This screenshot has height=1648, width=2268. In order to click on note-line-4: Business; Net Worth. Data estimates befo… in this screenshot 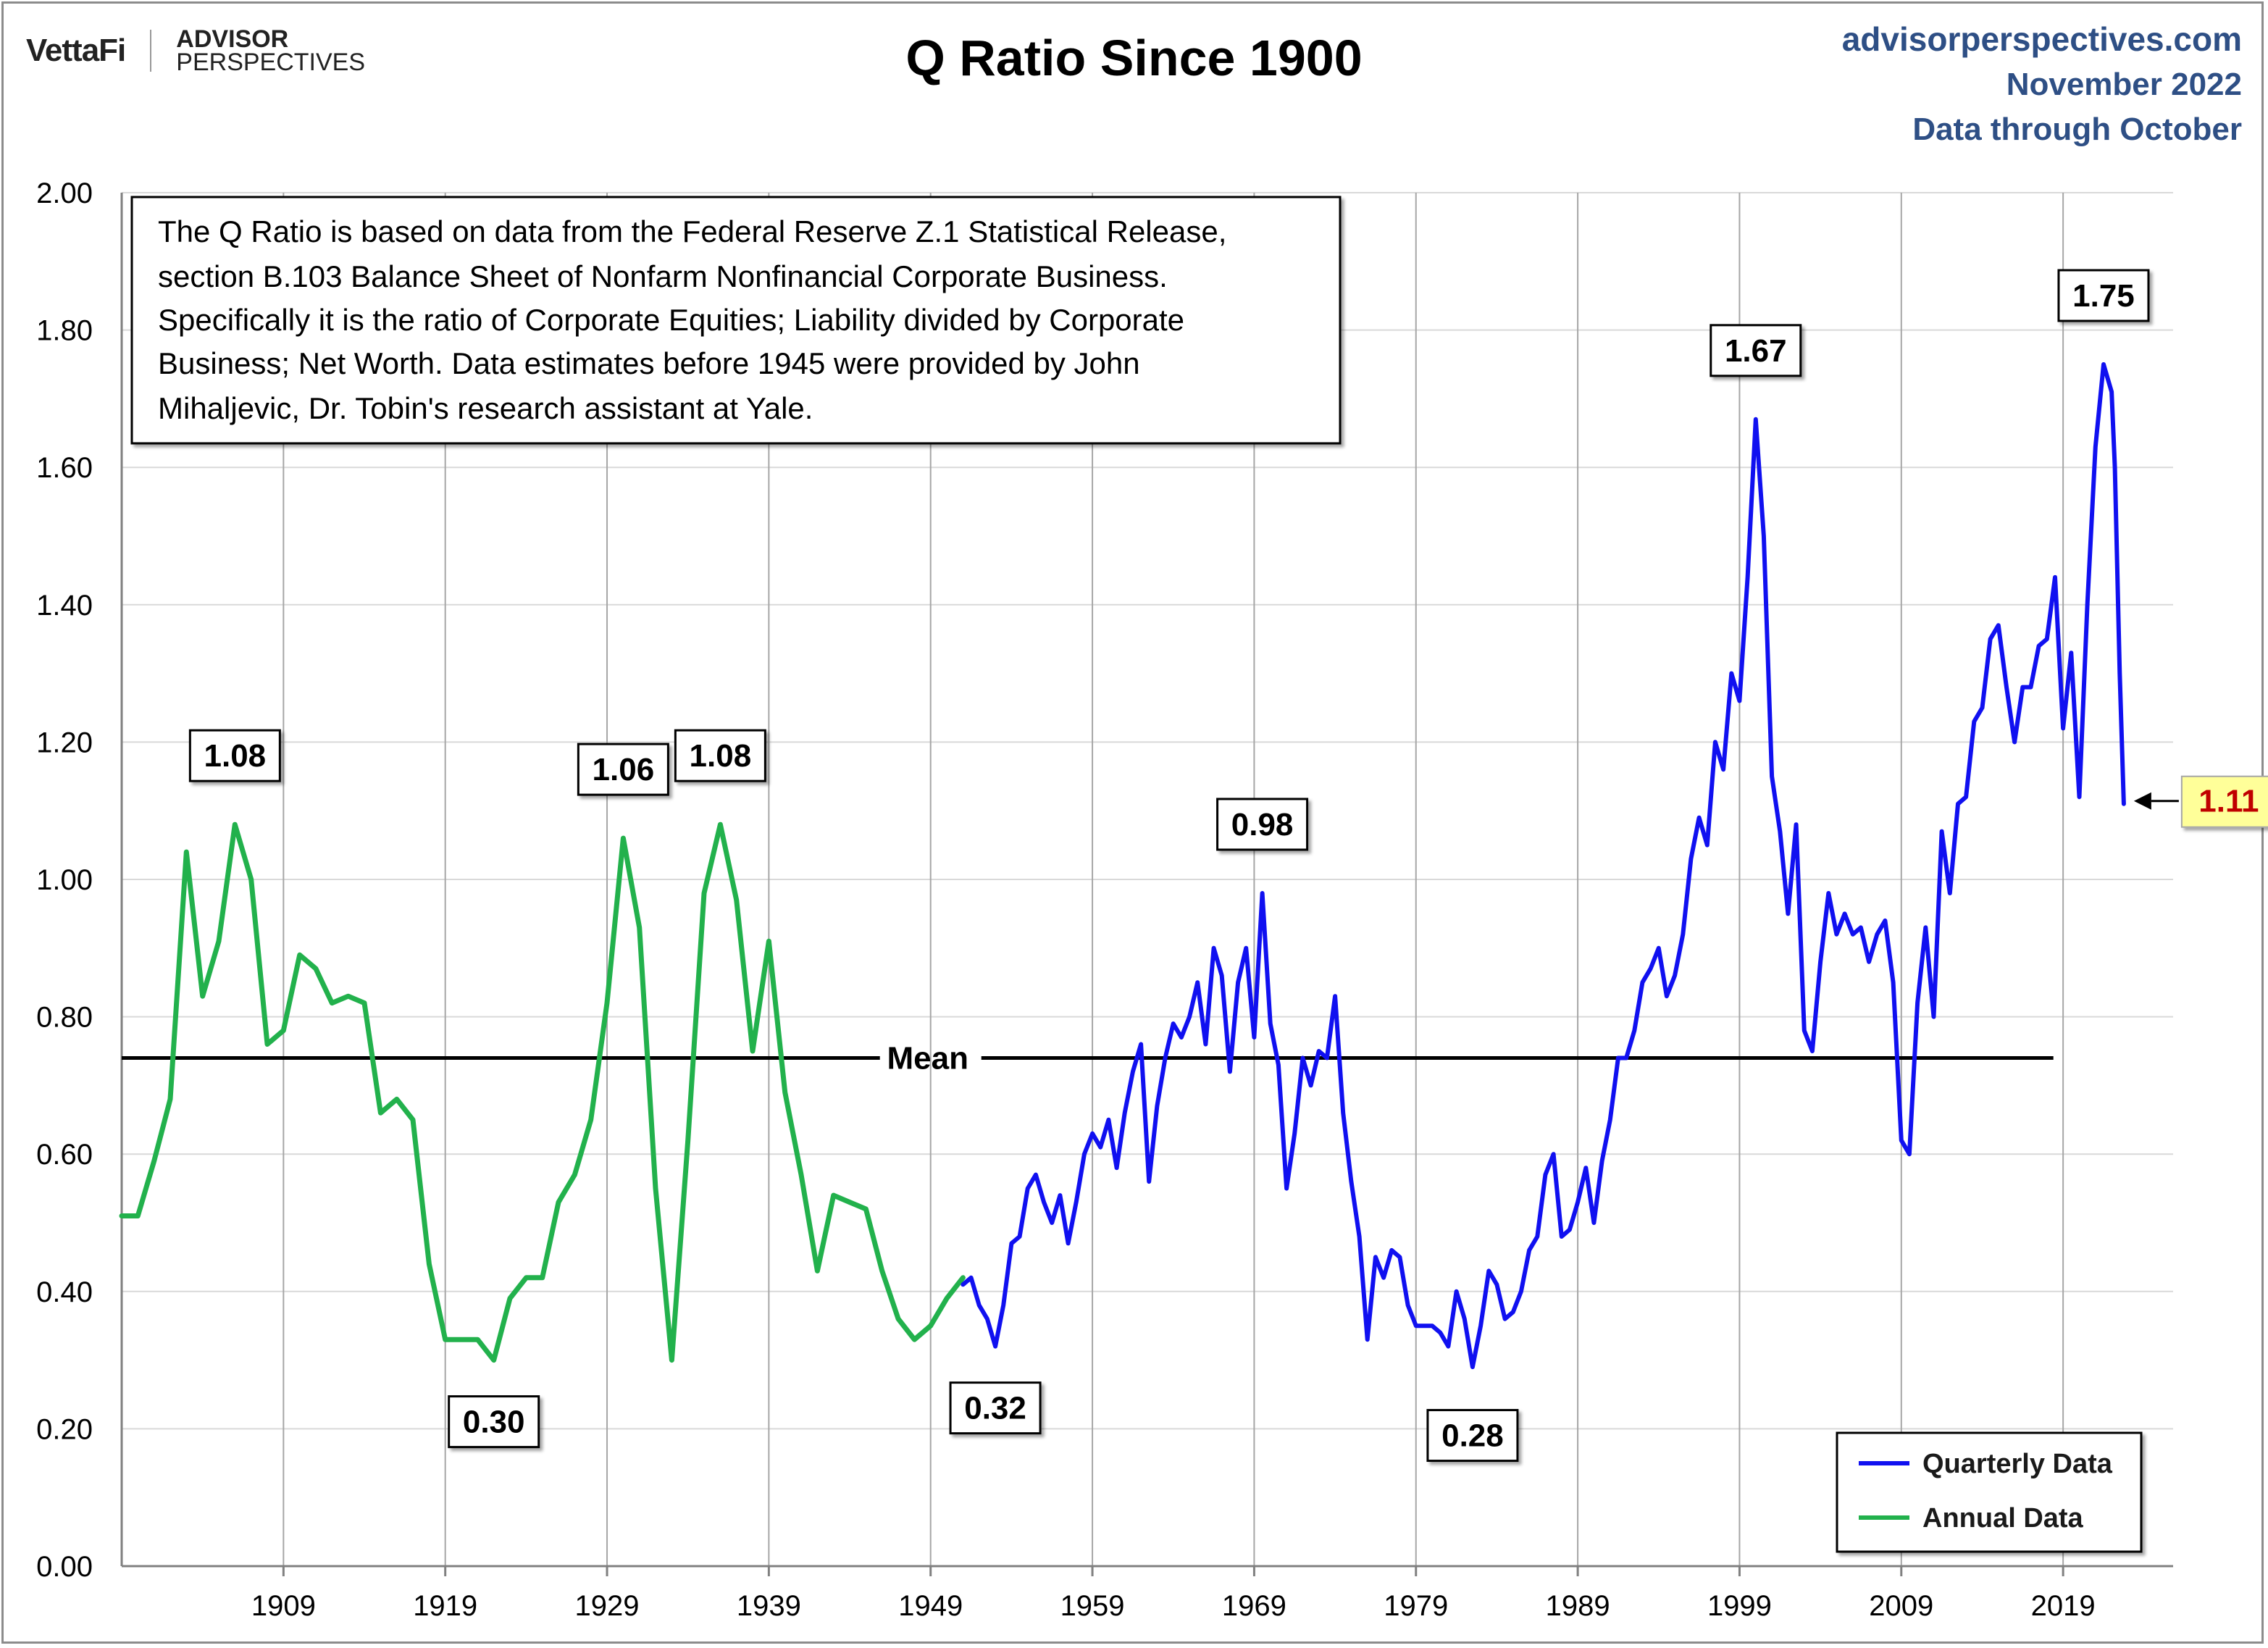, I will do `click(649, 363)`.